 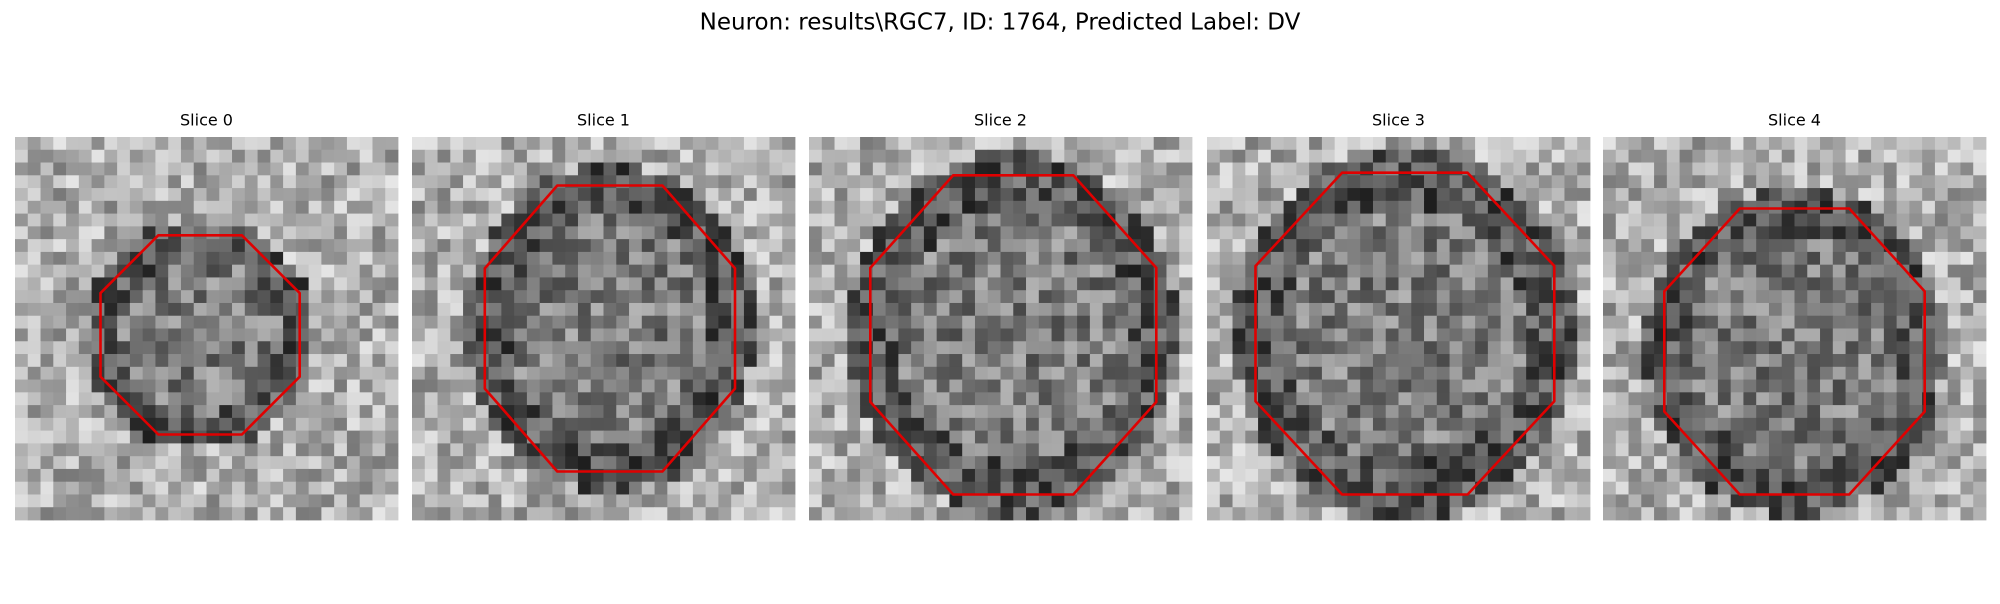 I want to click on slice-panel: Slice 1, so click(x=604, y=316).